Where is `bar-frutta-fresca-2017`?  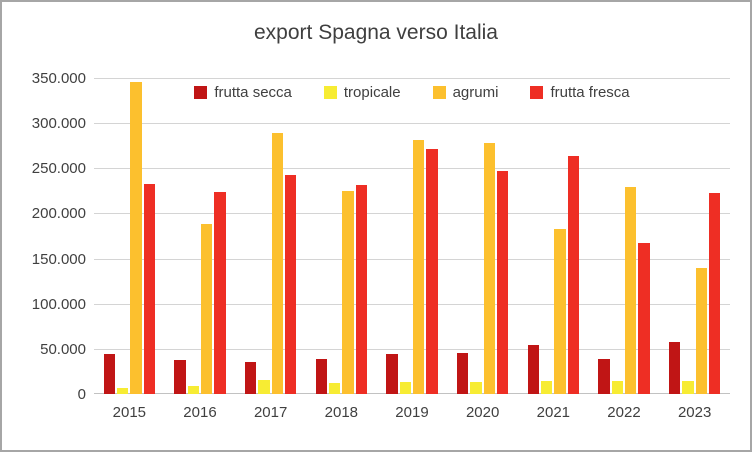 bar-frutta-fresca-2017 is located at coordinates (290, 284).